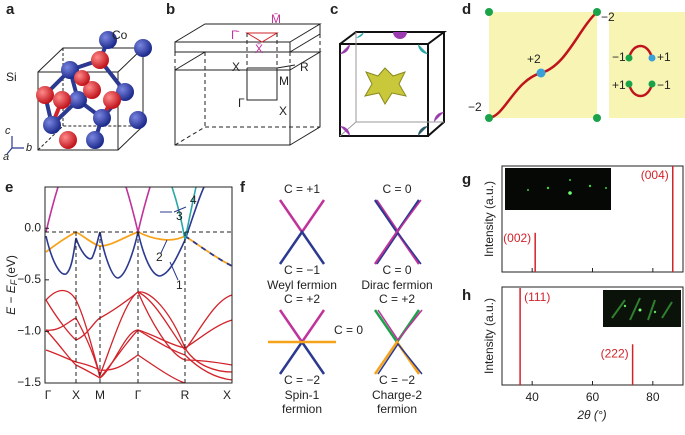  I want to click on bands, so click(139, 285).